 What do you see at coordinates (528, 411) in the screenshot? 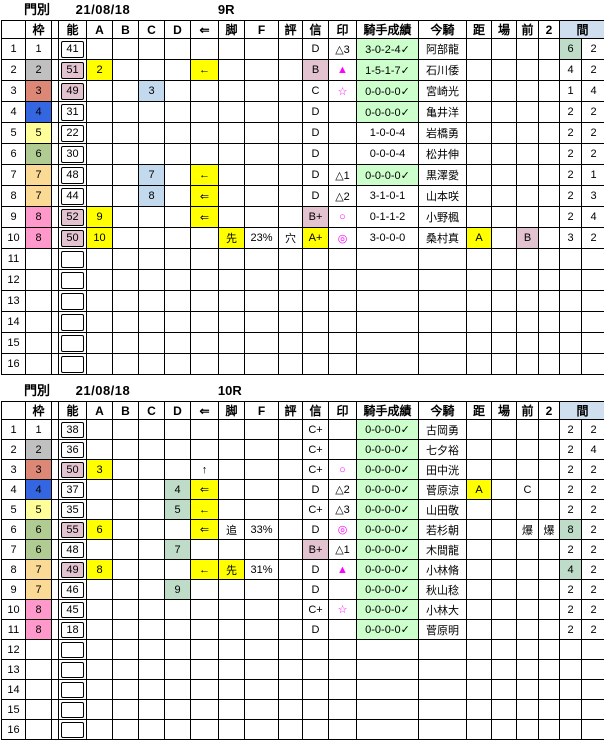
I see `column-header-mae: 前` at bounding box center [528, 411].